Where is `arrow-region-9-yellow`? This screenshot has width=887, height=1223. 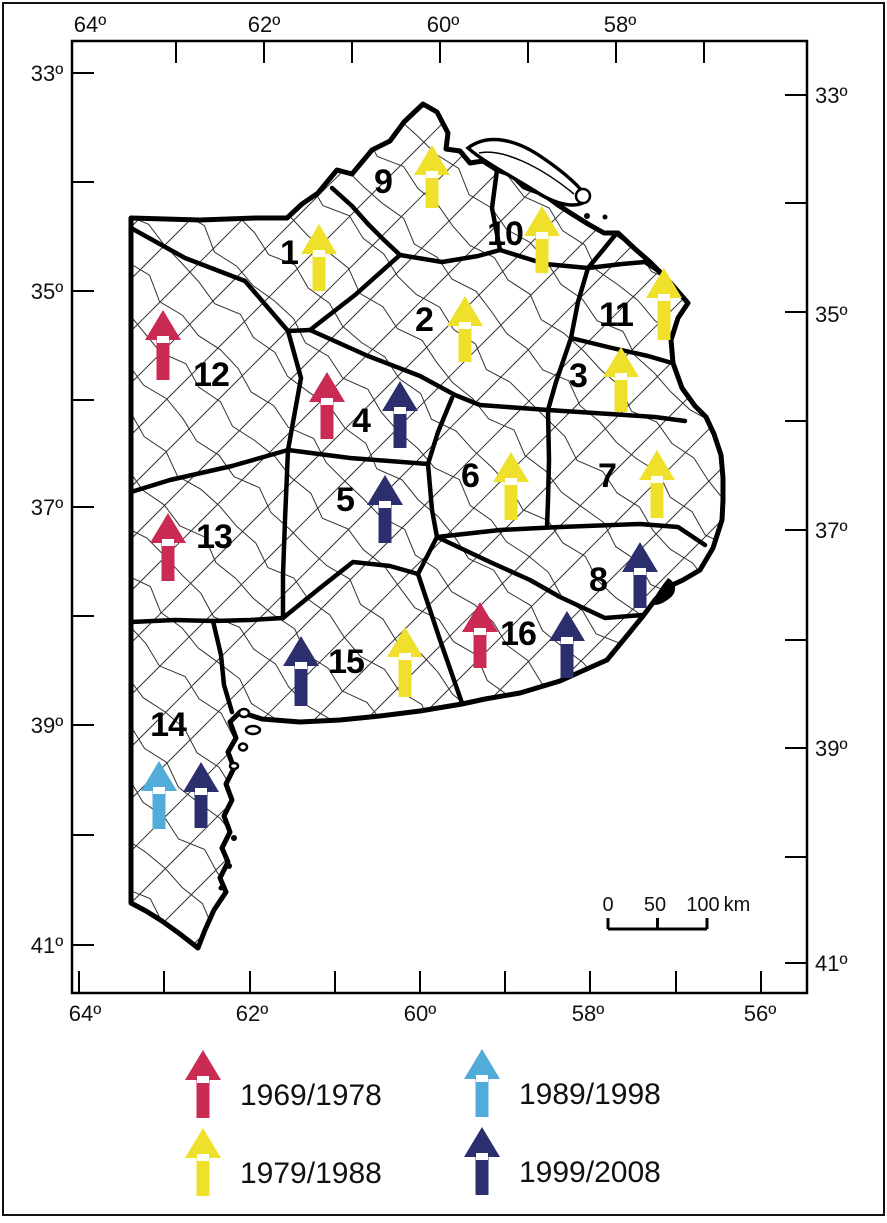 arrow-region-9-yellow is located at coordinates (432, 176).